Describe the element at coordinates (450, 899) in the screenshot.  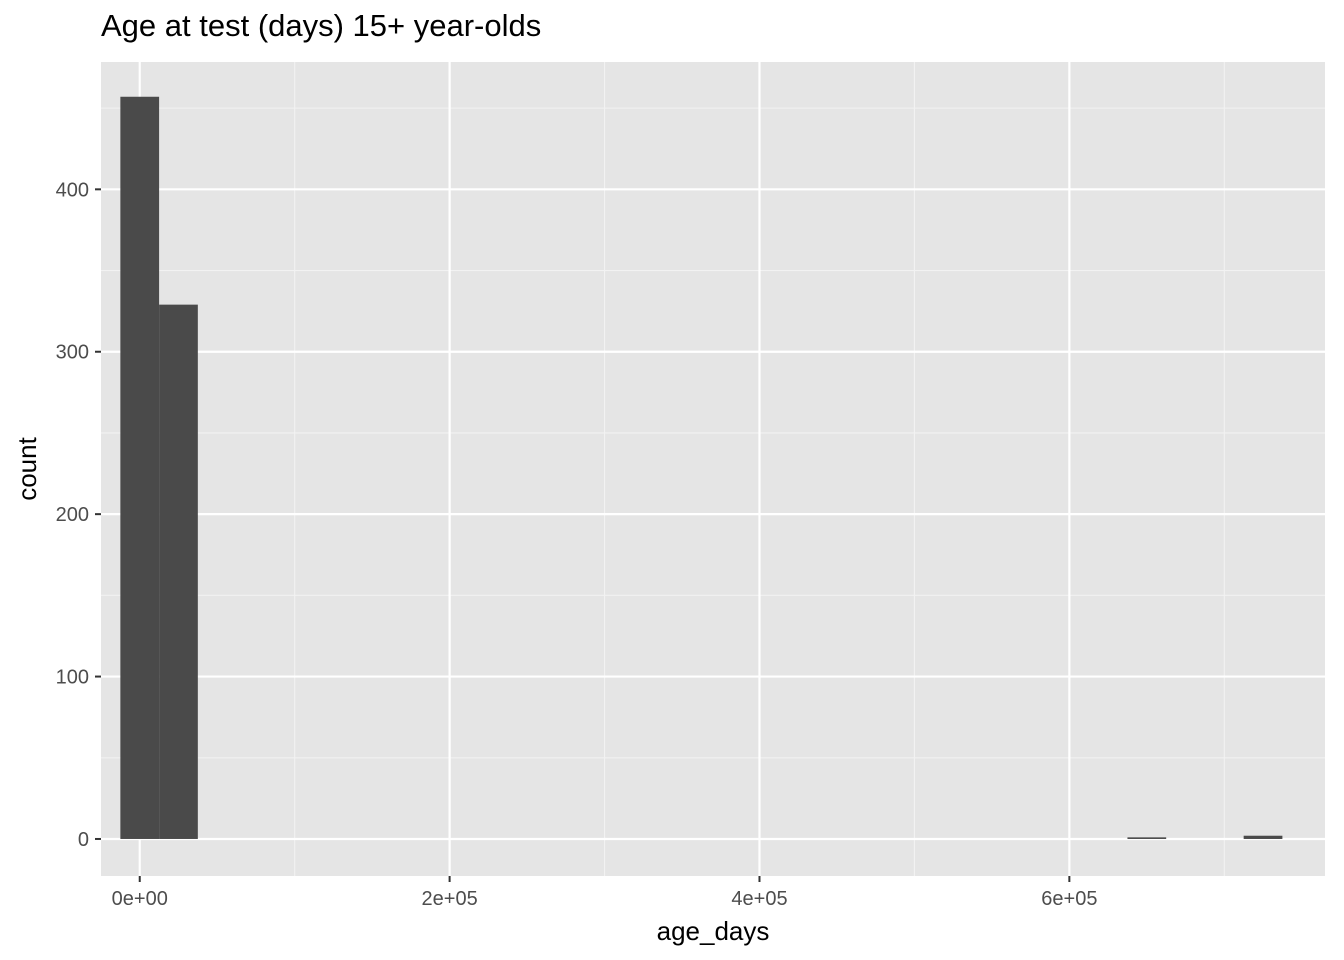
I see `x-tick-label: 2e+05` at that location.